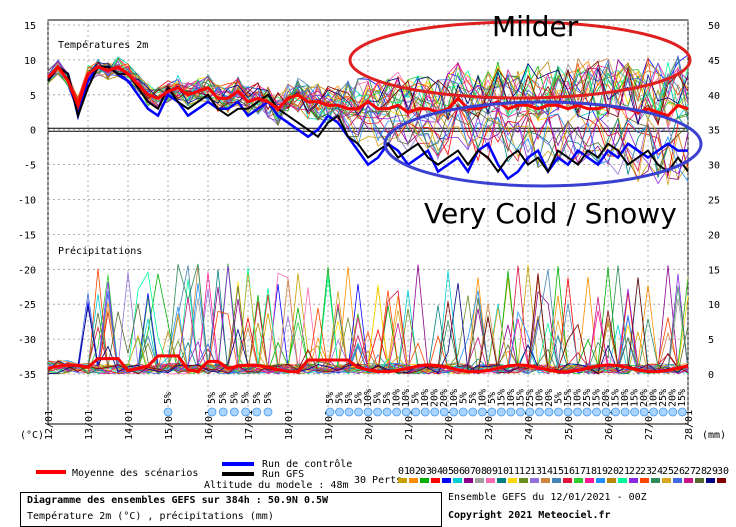 The image size is (736, 527). I want to click on x-tick-label: 21/01, so click(409, 425).